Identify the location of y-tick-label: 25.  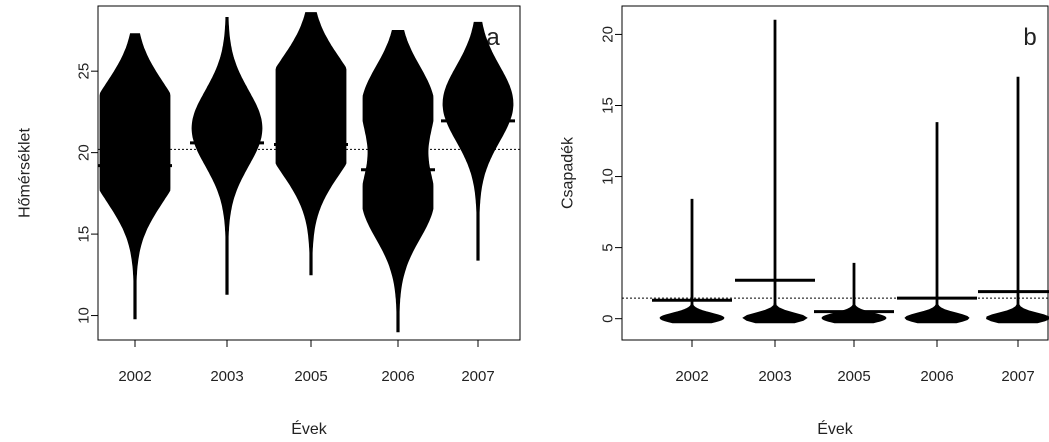
(84, 71).